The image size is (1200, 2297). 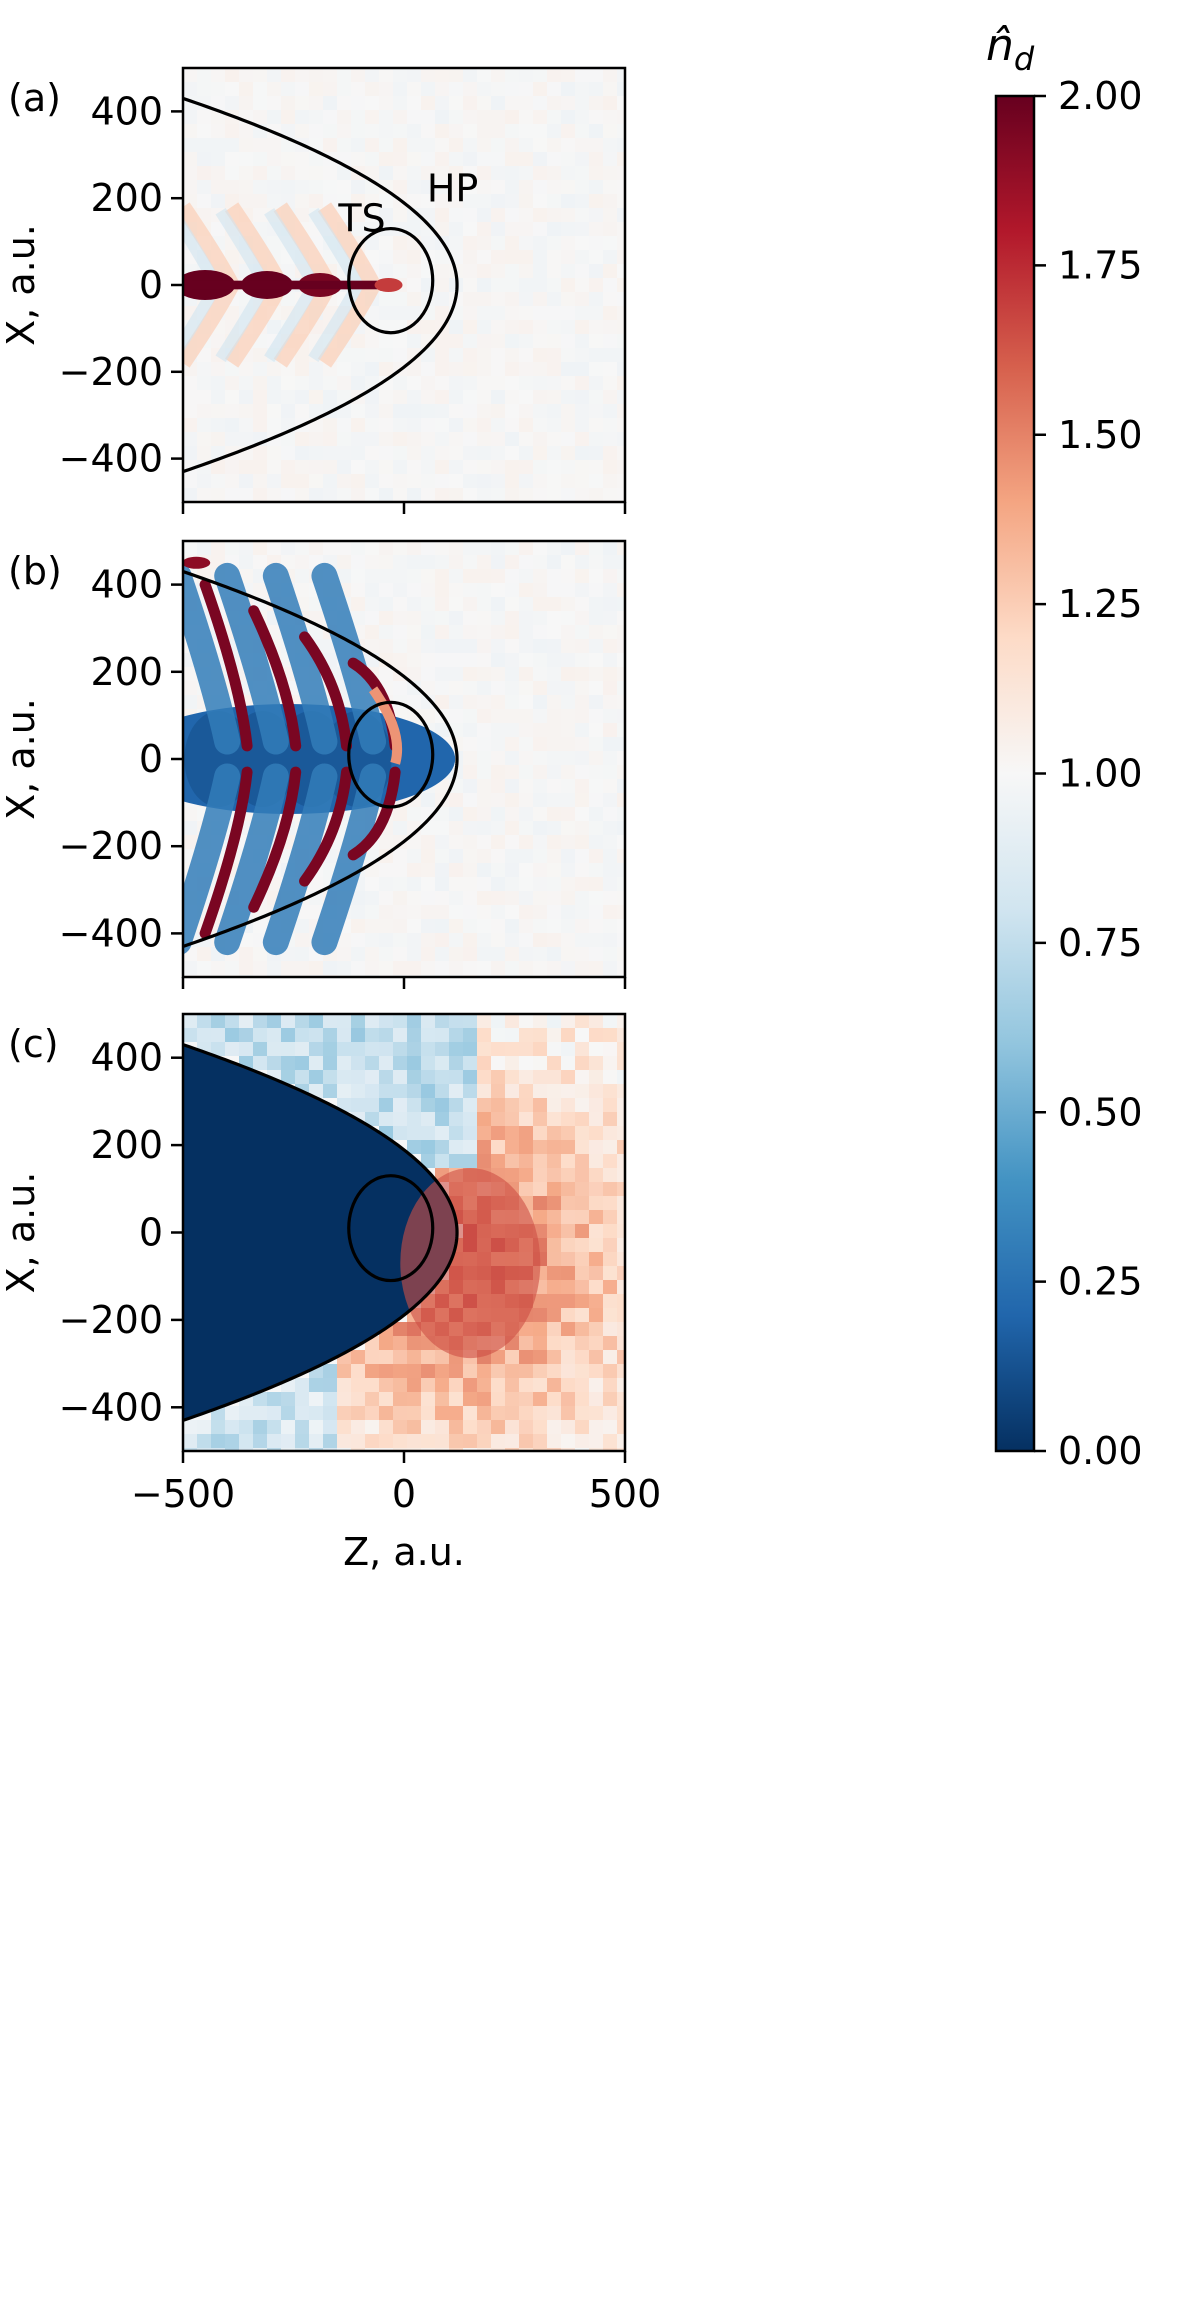 What do you see at coordinates (361, 219) in the screenshot?
I see `annotation-ts: TS` at bounding box center [361, 219].